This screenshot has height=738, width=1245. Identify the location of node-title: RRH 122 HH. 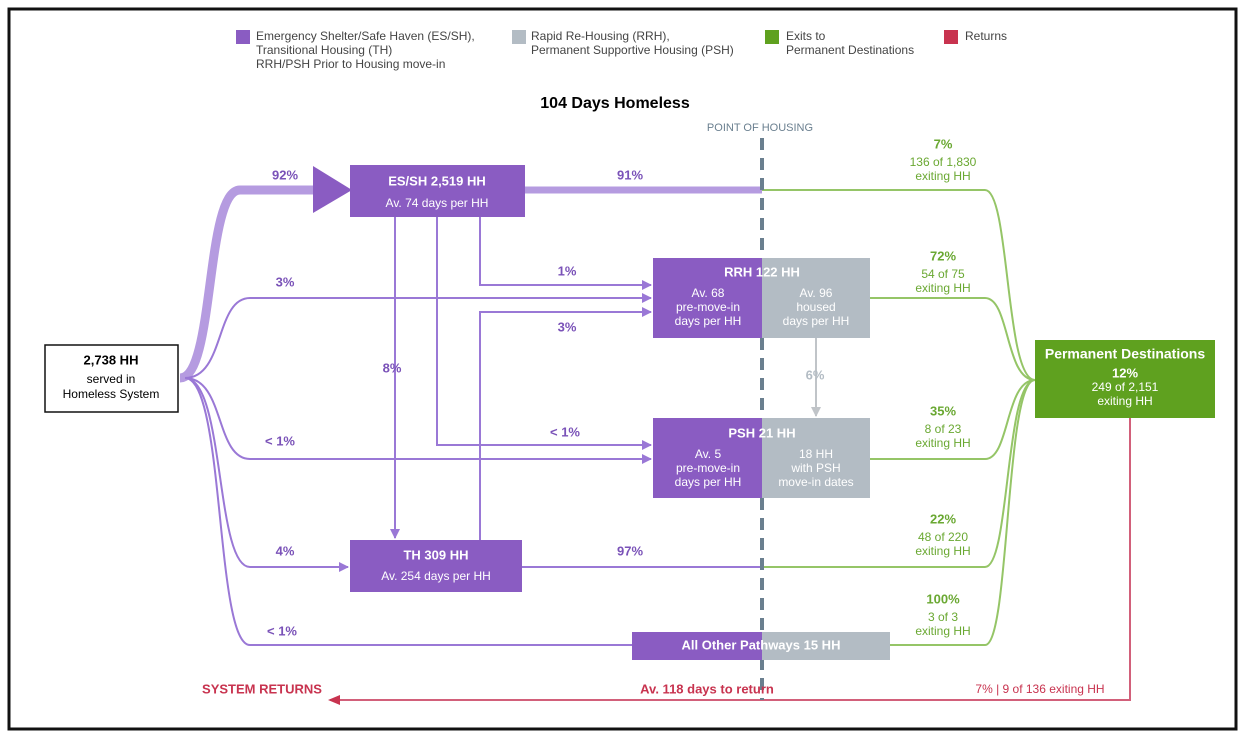
(762, 271).